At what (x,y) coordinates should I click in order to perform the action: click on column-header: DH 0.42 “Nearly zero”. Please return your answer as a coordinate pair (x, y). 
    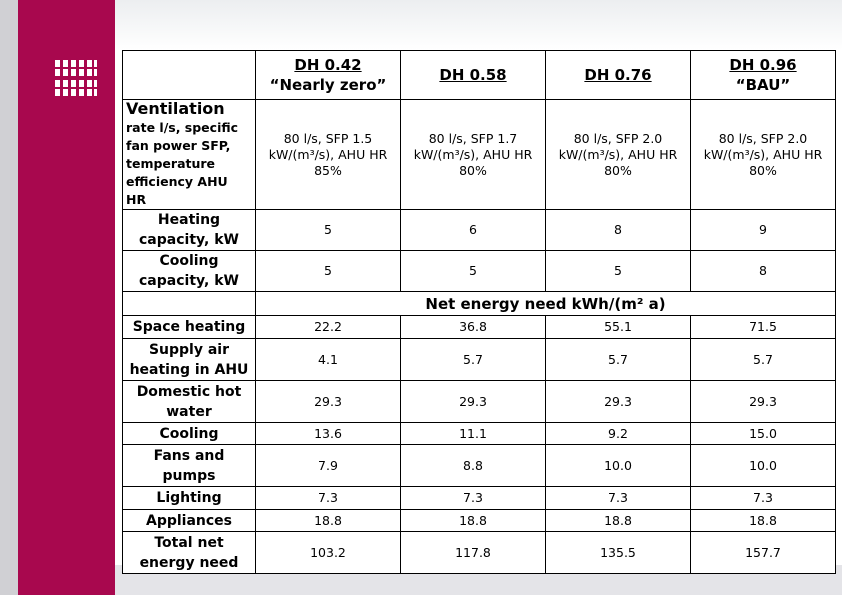
    Looking at the image, I should click on (328, 75).